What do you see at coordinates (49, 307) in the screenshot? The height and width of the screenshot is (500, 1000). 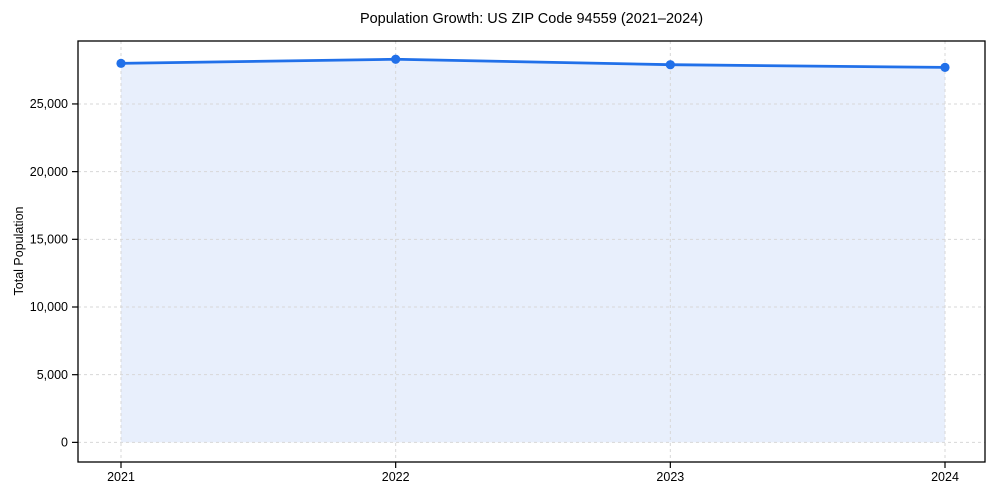 I see `y-tick-label: 10,000` at bounding box center [49, 307].